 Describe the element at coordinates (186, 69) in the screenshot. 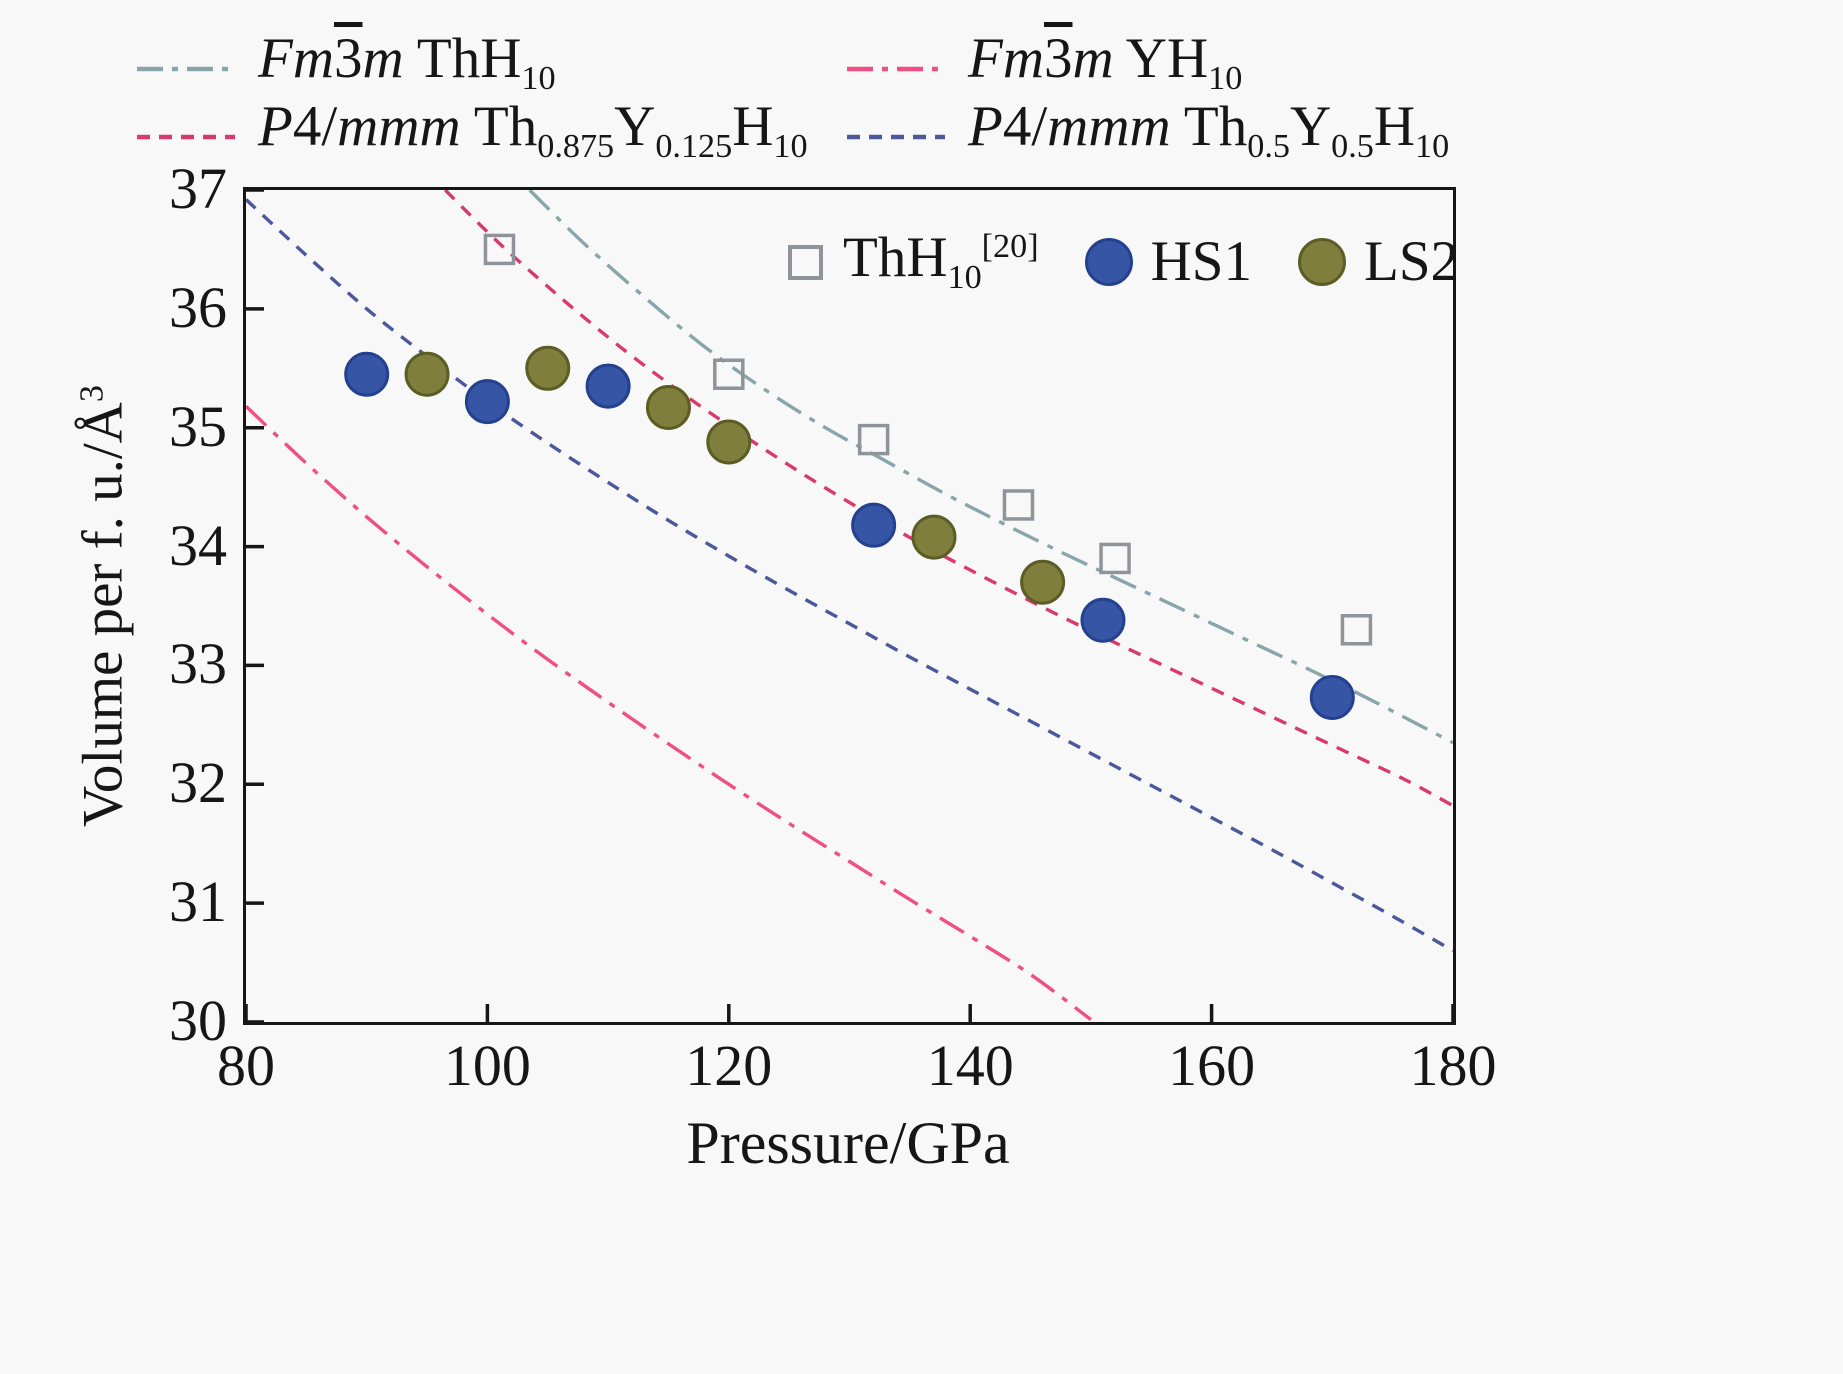

I see `legend-line-swatch-fm3m-thh10` at that location.